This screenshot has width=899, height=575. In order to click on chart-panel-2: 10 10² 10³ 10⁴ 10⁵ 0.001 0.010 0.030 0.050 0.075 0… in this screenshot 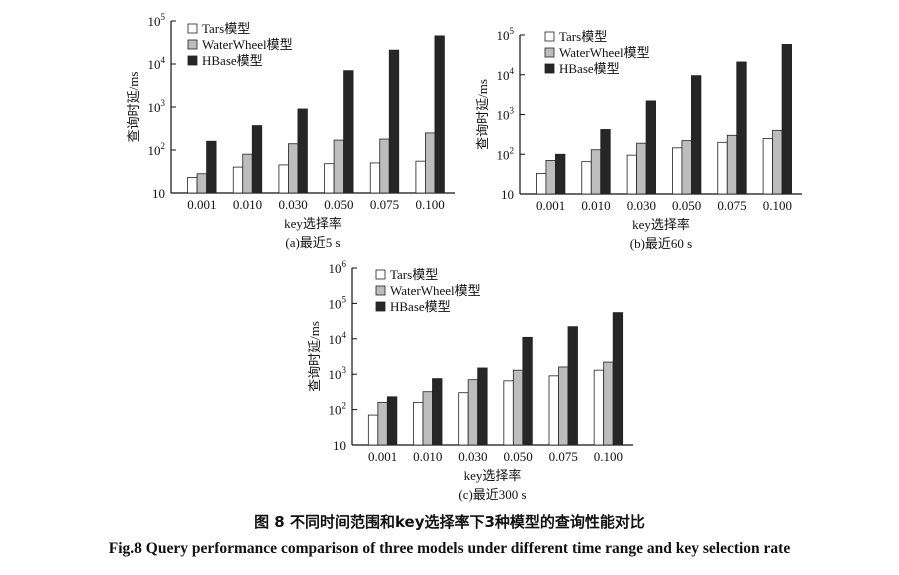, I will do `click(638, 138)`.